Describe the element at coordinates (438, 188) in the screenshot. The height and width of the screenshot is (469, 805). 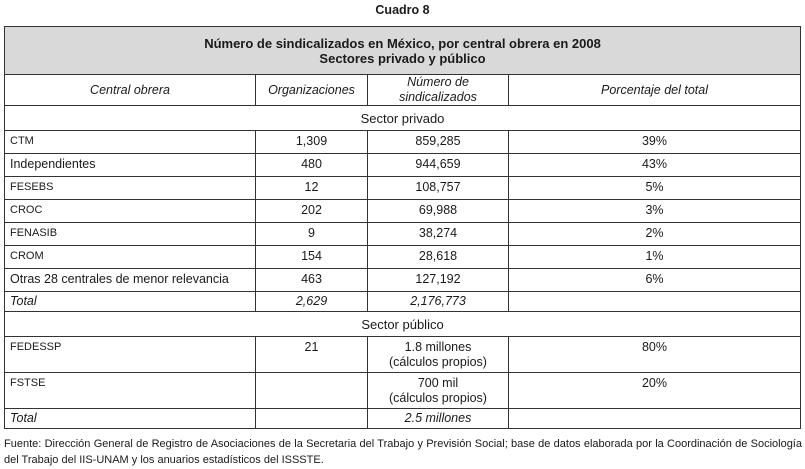
I see `member-count: 108,757` at that location.